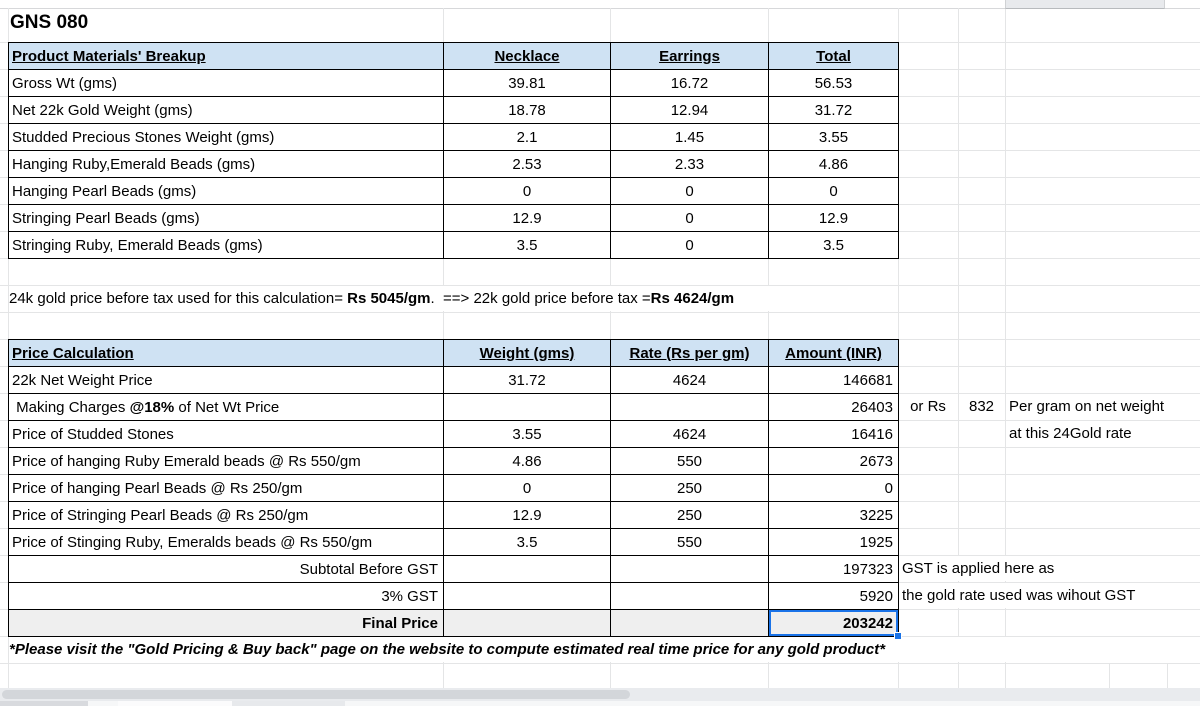 The width and height of the screenshot is (1200, 706). Describe the element at coordinates (689, 164) in the screenshot. I see `value-cell: 2.33` at that location.